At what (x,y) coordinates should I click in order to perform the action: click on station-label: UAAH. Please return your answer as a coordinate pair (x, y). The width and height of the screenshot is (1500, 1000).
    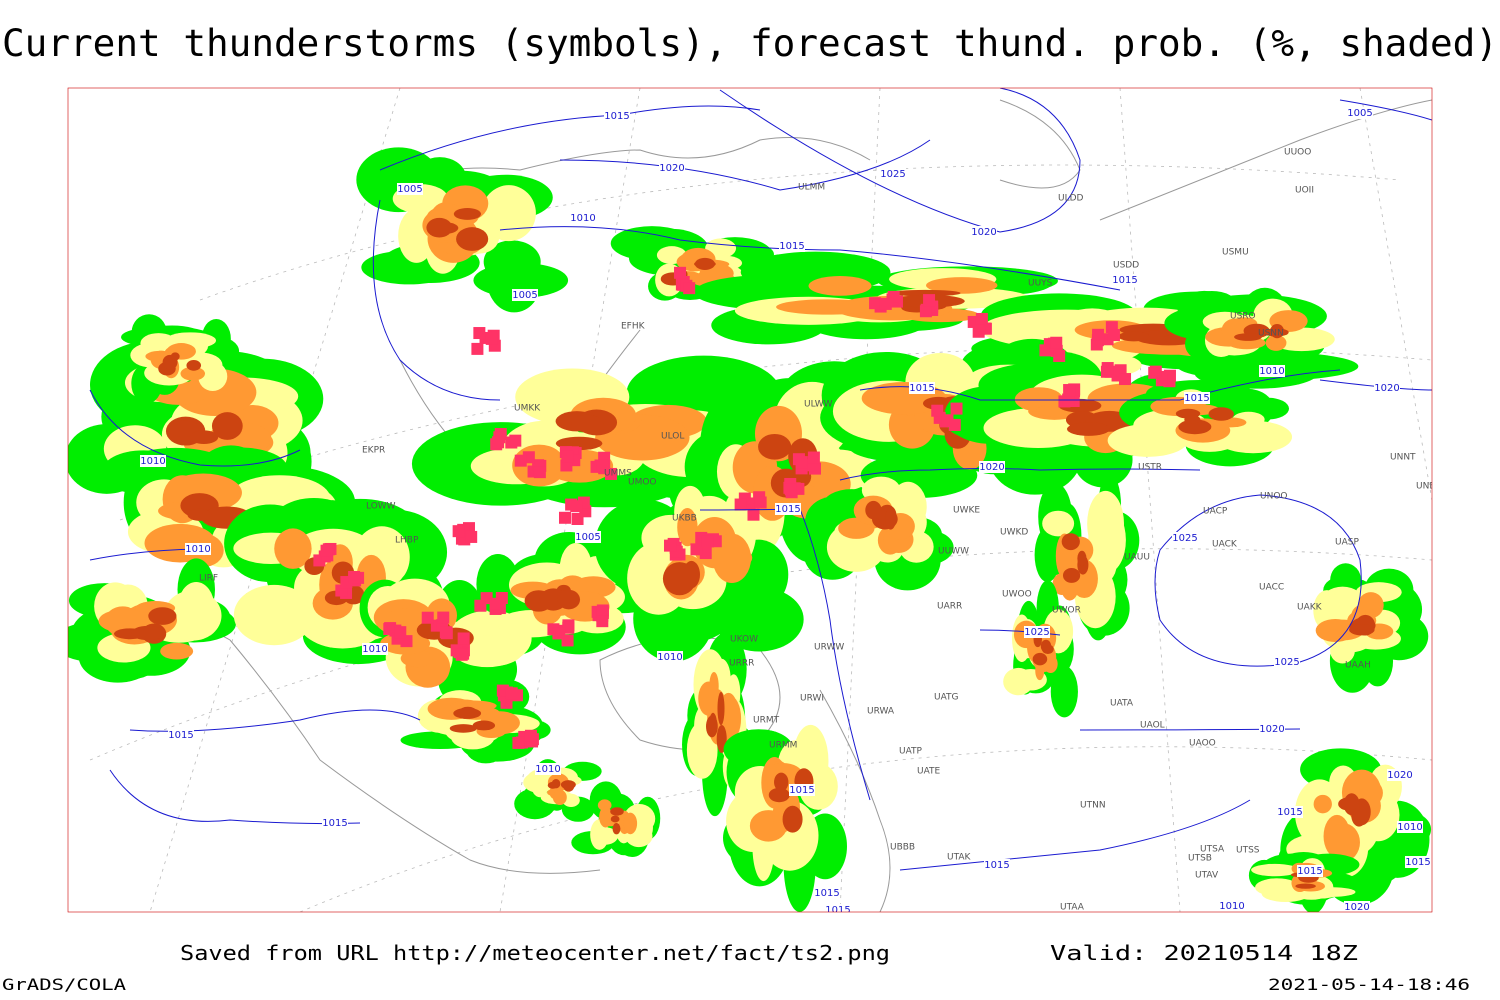
    Looking at the image, I should click on (1358, 666).